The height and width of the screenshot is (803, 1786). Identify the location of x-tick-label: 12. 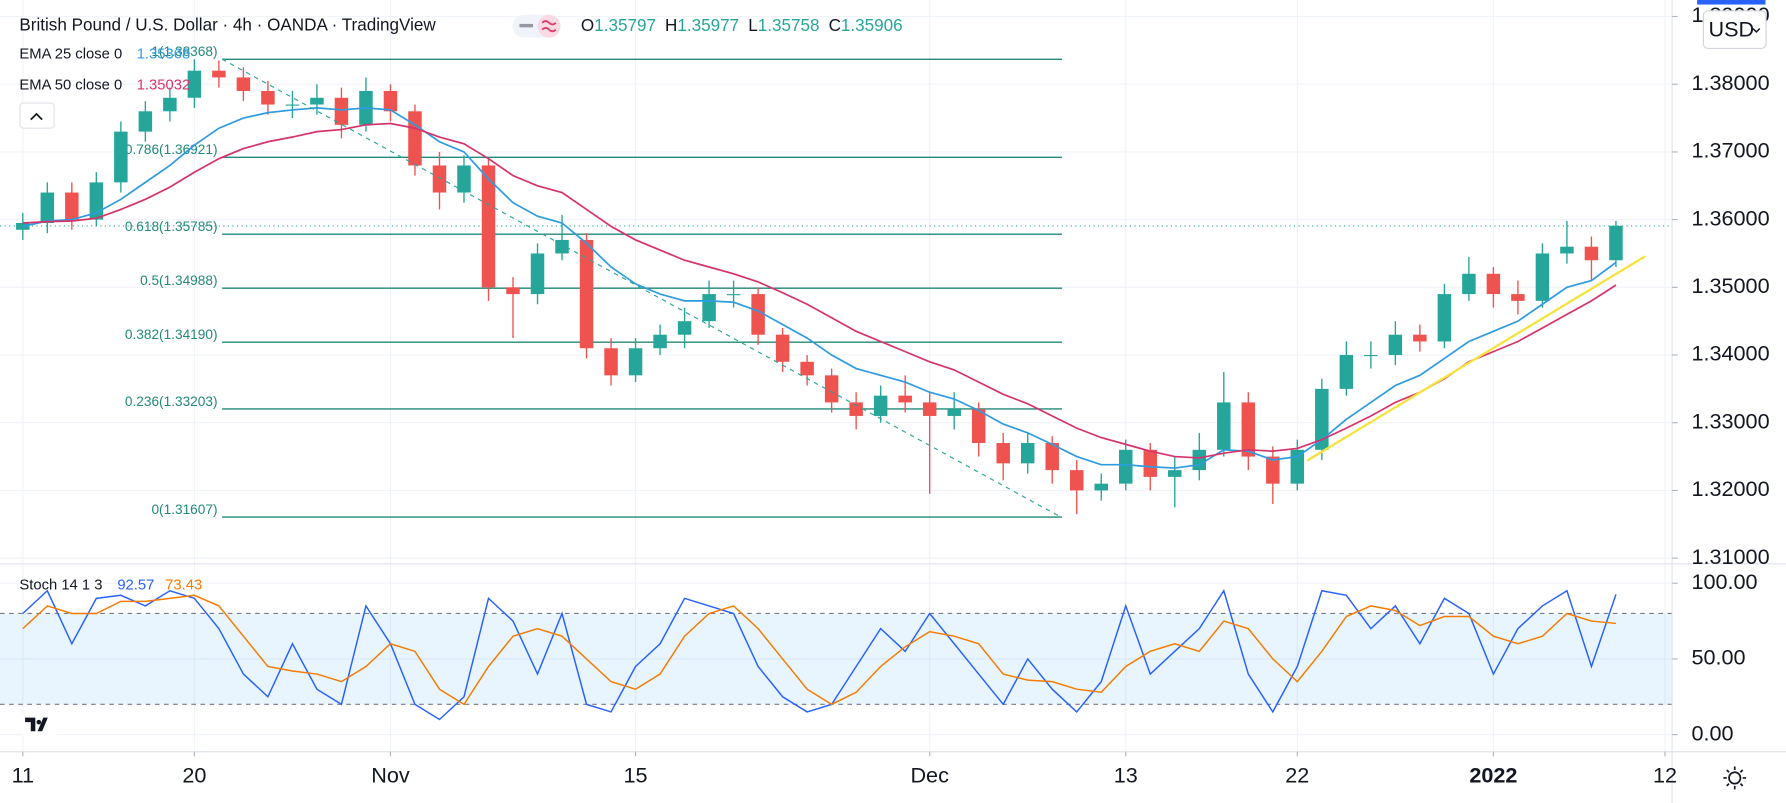
(1665, 775).